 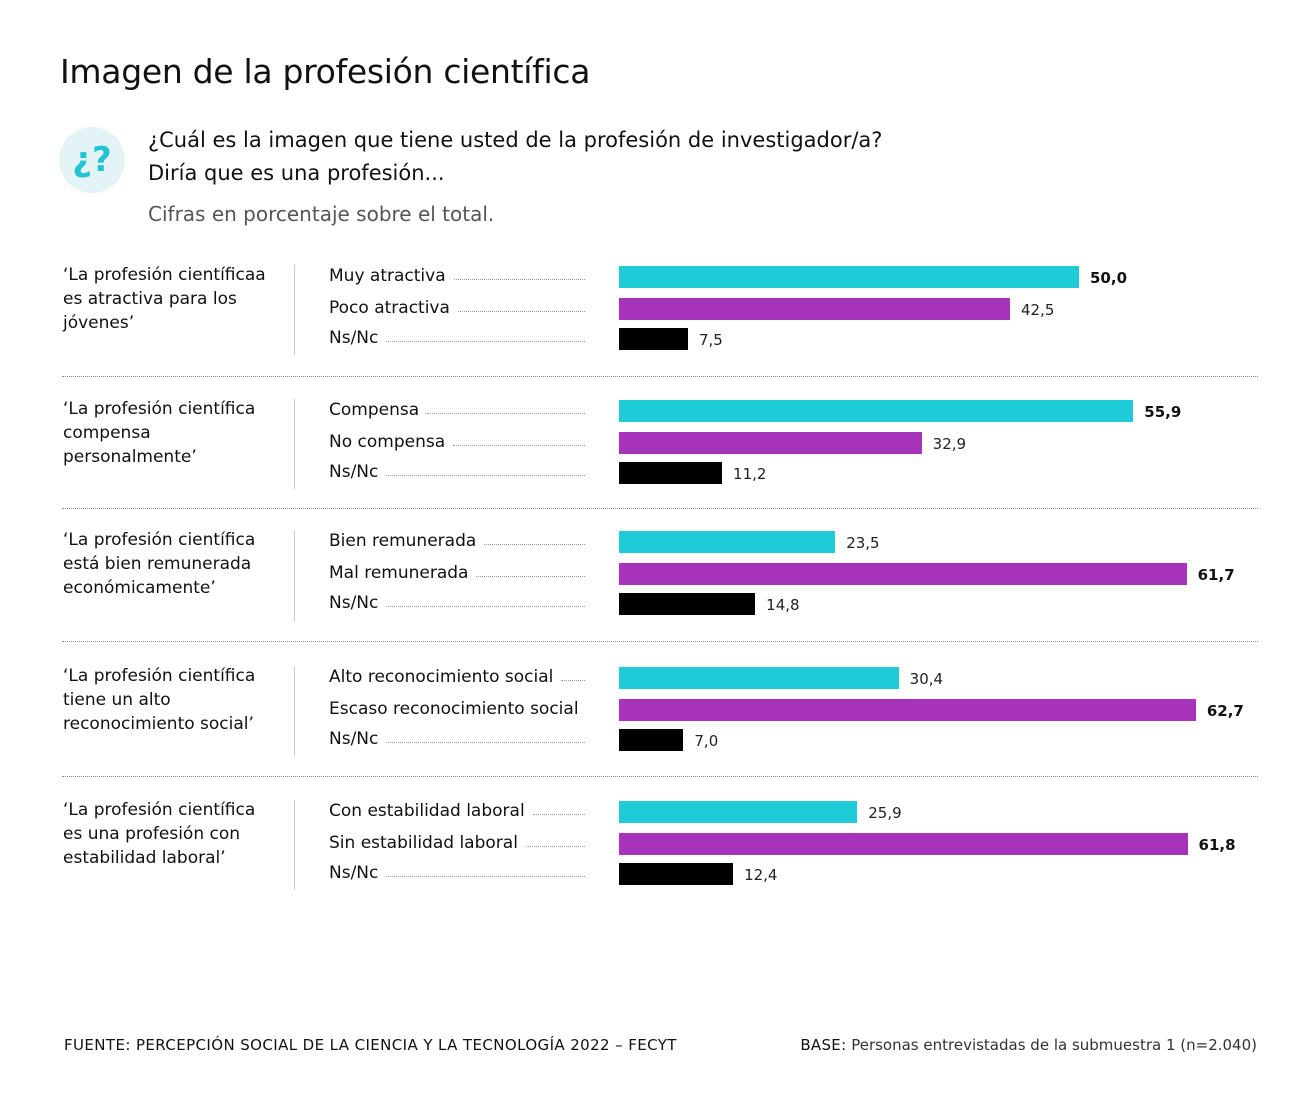 What do you see at coordinates (1163, 412) in the screenshot?
I see `value-label: 55,9` at bounding box center [1163, 412].